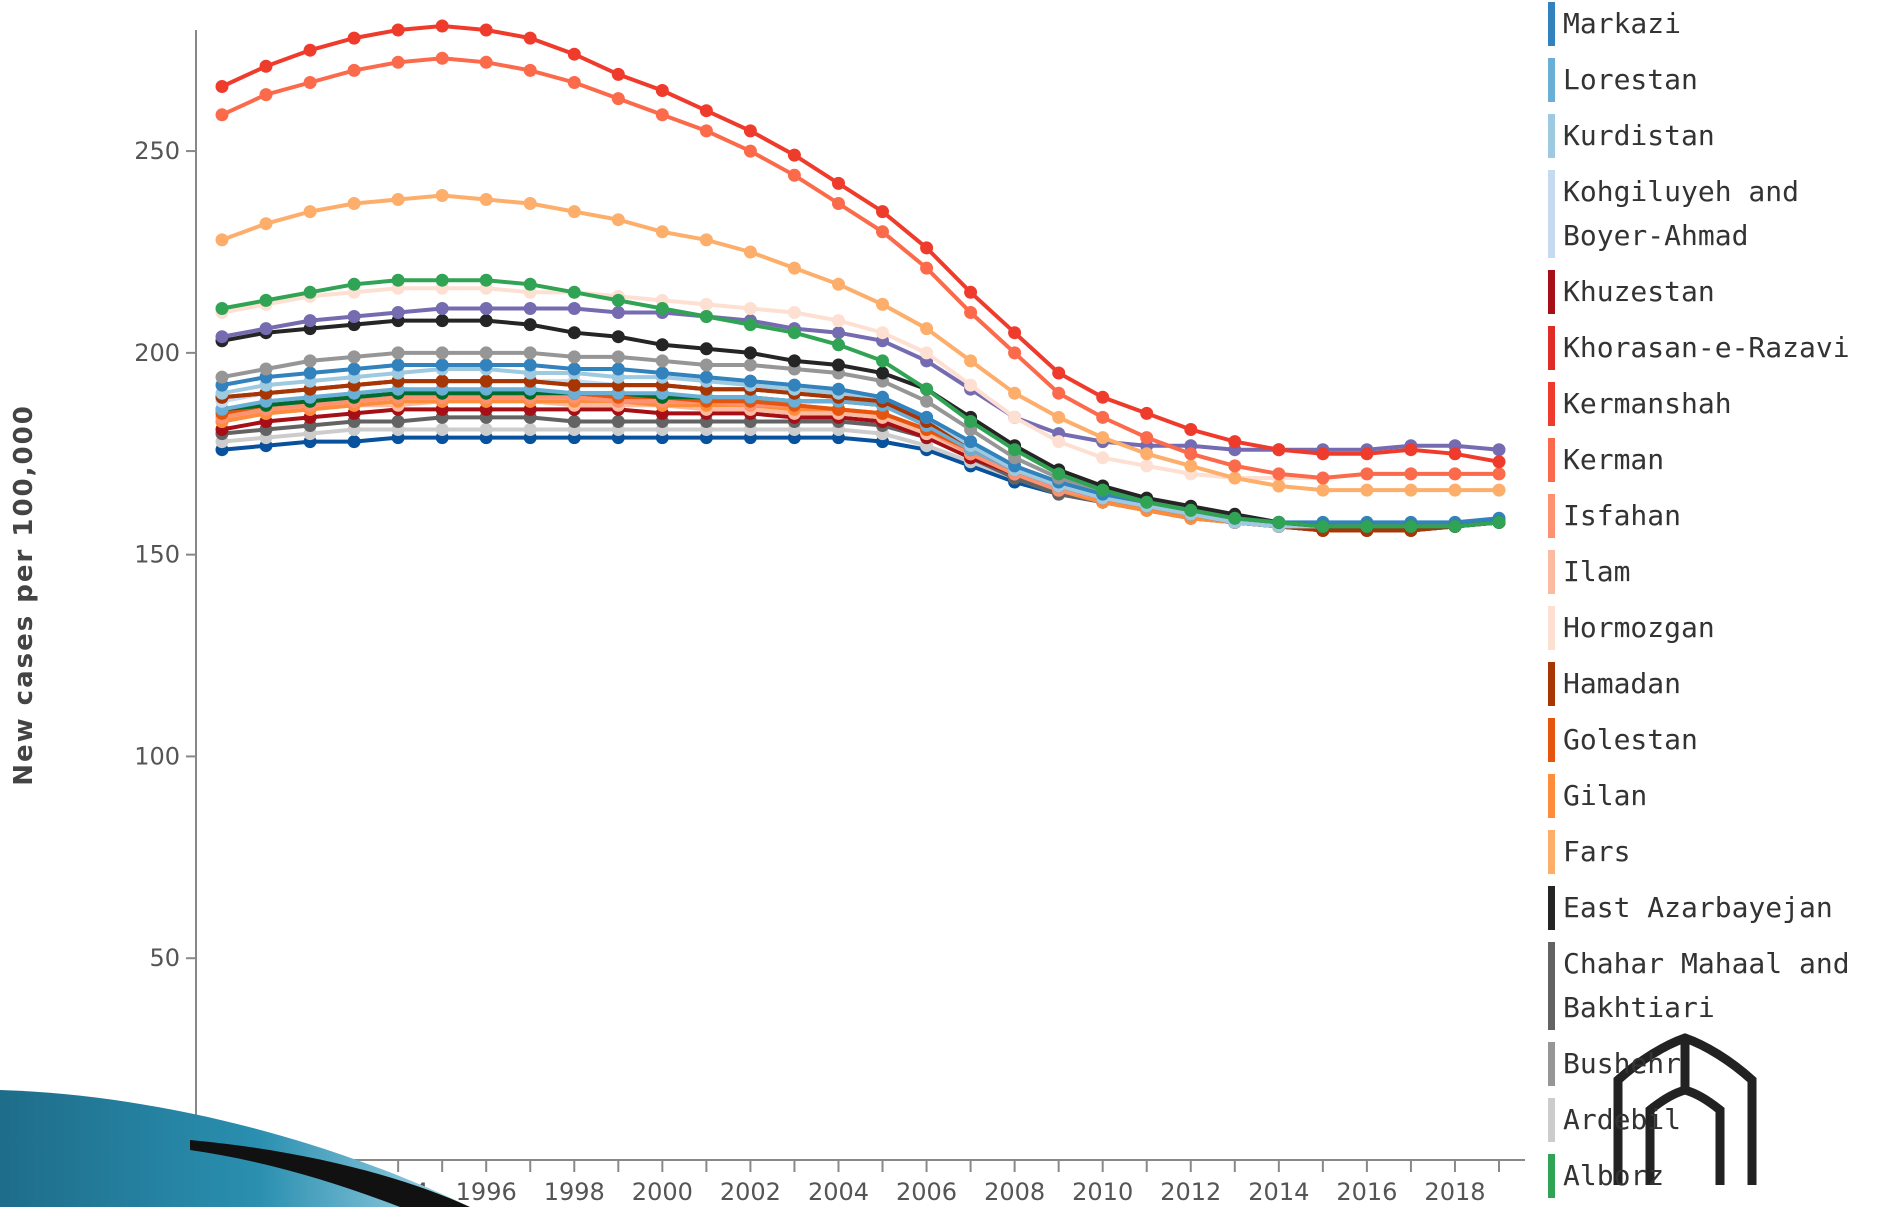  Describe the element at coordinates (1706, 347) in the screenshot. I see `legend-label: Khorasan-e-Razavi` at that location.